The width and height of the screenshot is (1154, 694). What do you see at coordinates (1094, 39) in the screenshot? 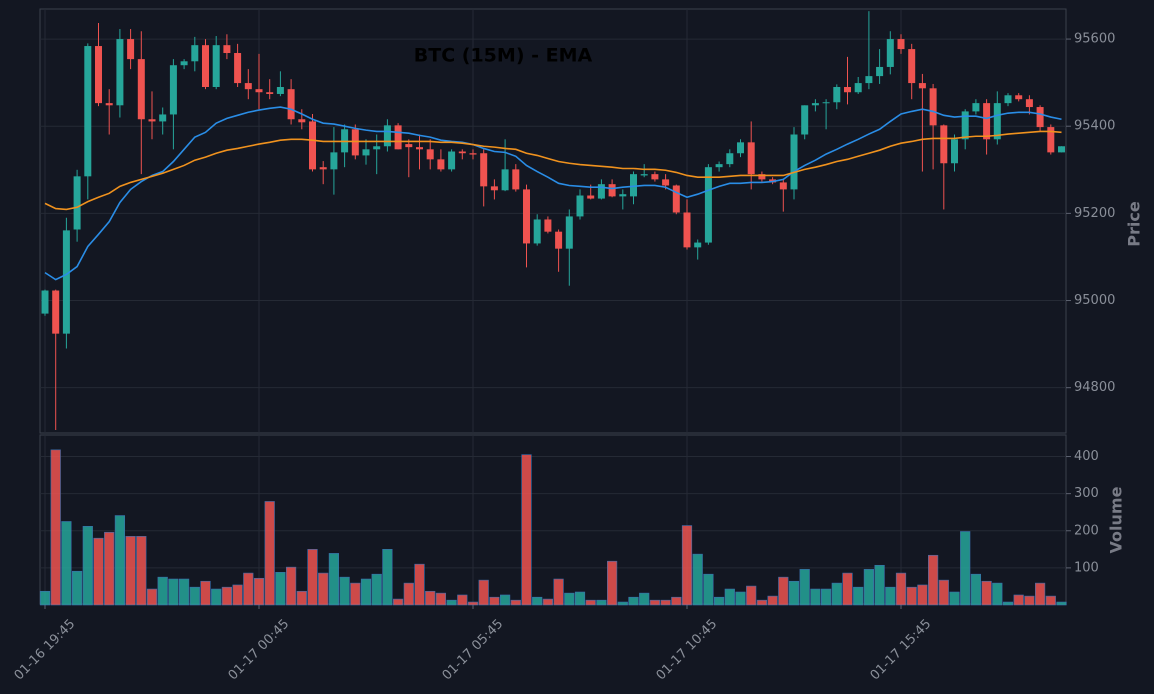
I see `y-tick-label: 95600` at bounding box center [1094, 39].